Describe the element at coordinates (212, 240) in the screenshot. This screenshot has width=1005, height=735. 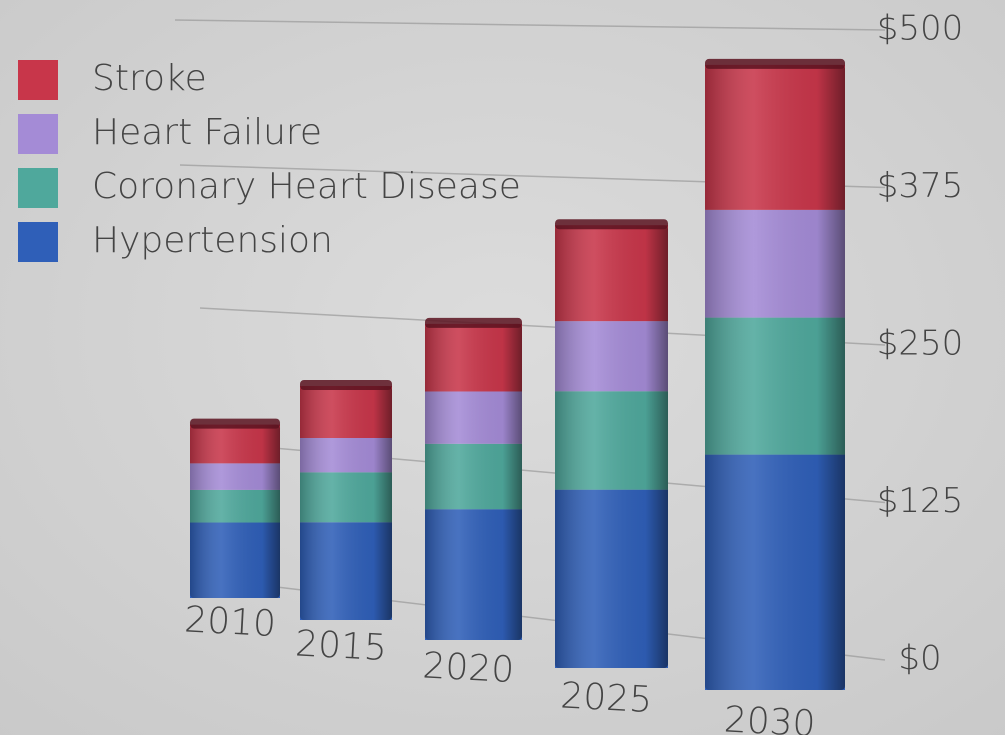
I see `legend-label: Hypertension` at that location.